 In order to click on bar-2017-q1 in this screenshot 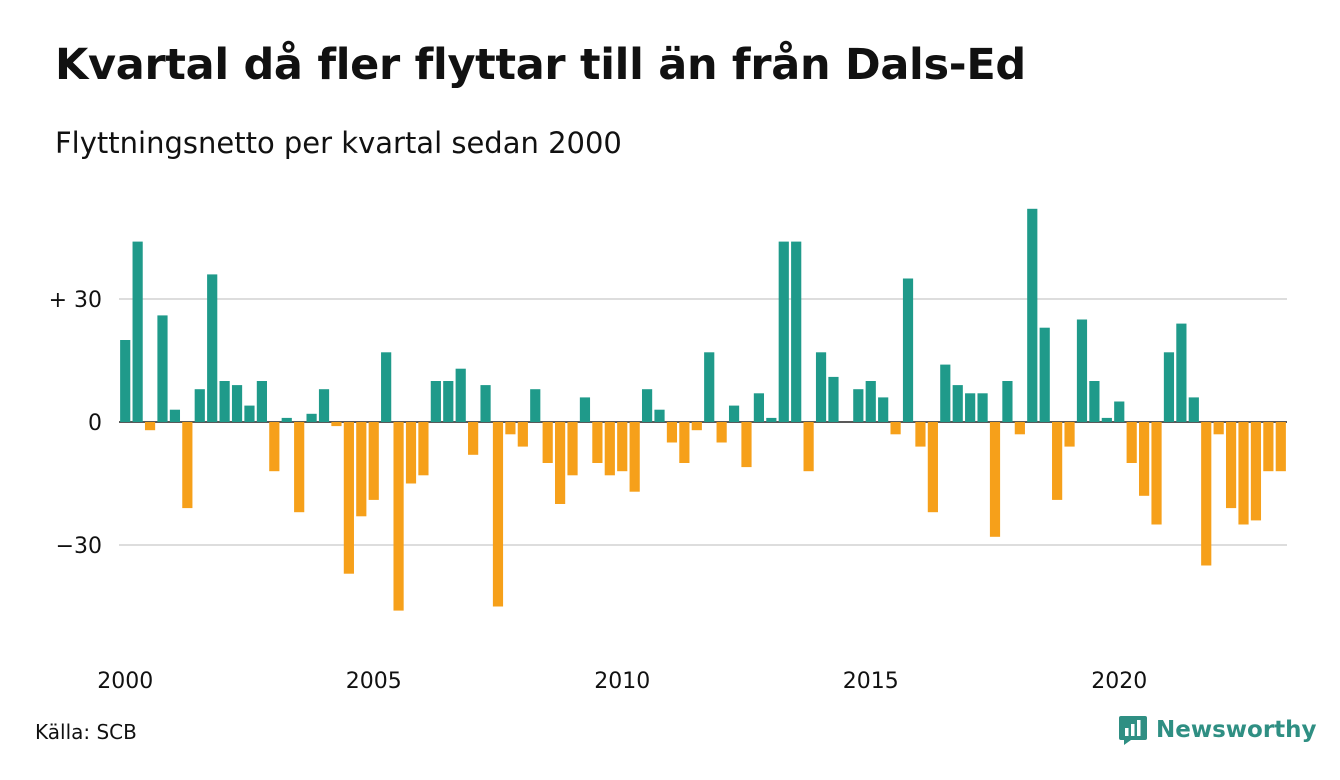, I will do `click(970, 407)`.